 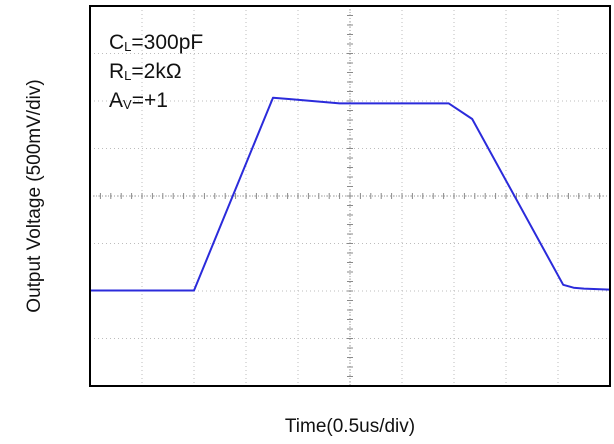 What do you see at coordinates (350, 426) in the screenshot?
I see `x-axis-label: Time(0.5us/div)` at bounding box center [350, 426].